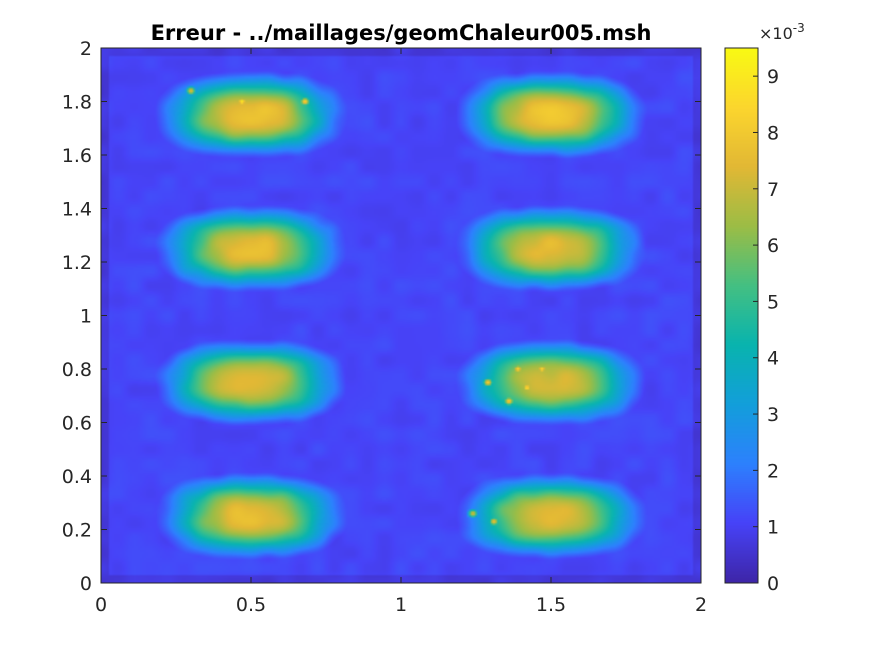  Describe the element at coordinates (401, 33) in the screenshot. I see `chart-title: Erreur - ../maillages/geomChaleur005.msh` at that location.